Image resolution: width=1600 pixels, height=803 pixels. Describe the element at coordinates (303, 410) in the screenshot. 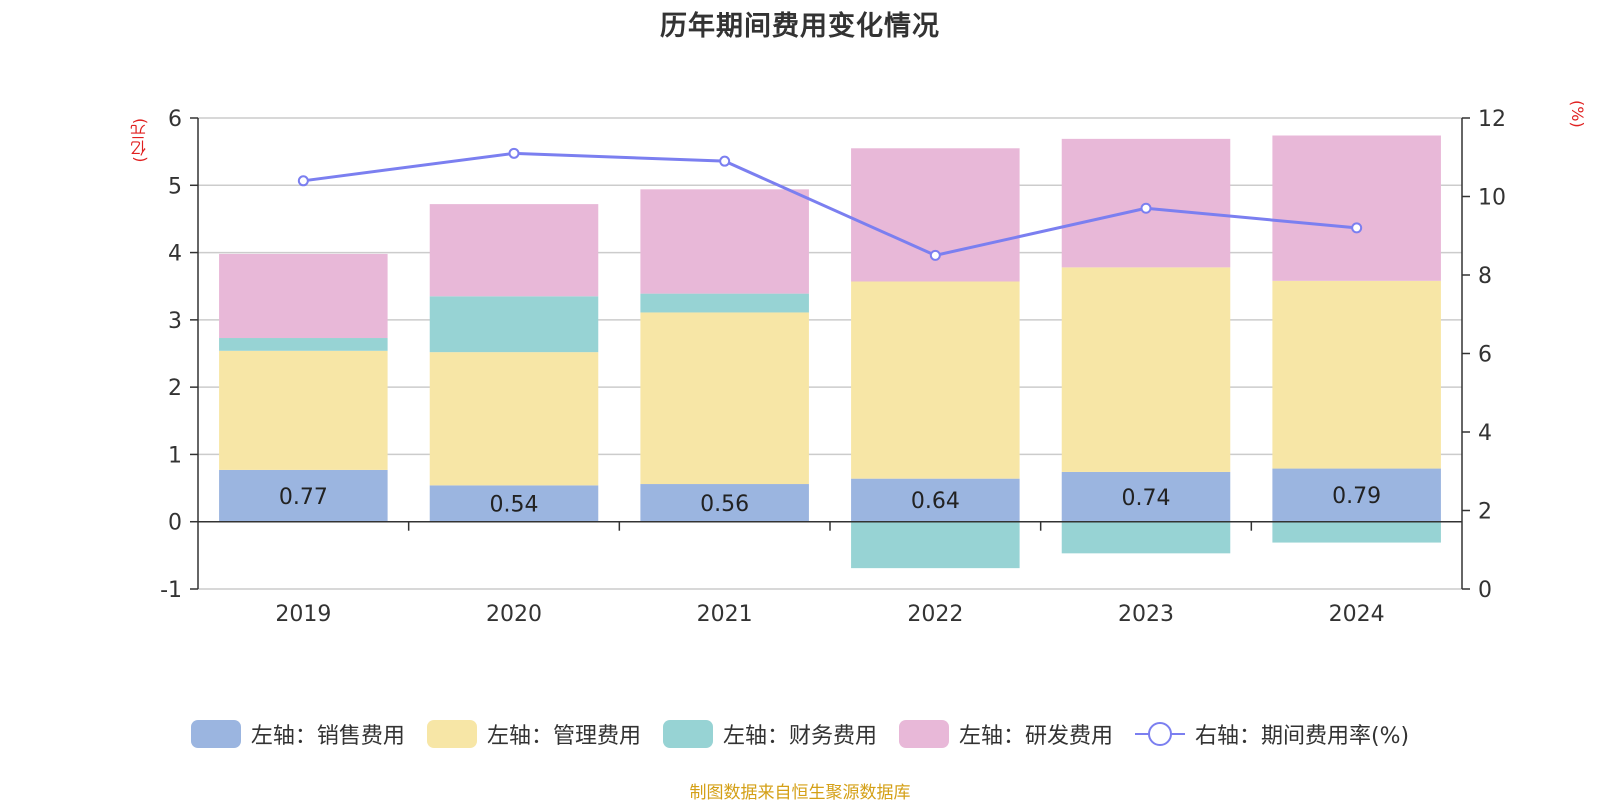

I see `bar-admin-2019` at that location.